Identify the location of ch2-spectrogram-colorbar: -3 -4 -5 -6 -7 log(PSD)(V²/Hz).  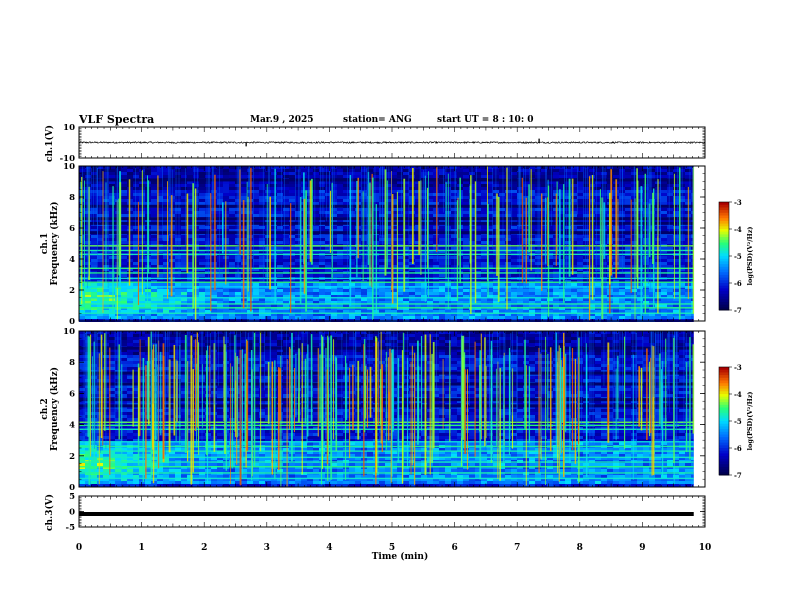
(736, 421).